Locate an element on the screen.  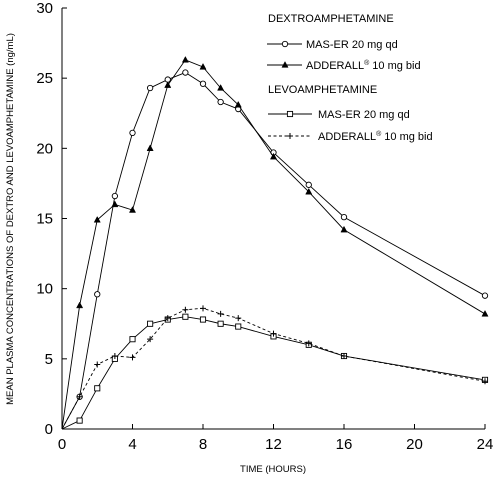
x-tick-label: 20 is located at coordinates (414, 444).